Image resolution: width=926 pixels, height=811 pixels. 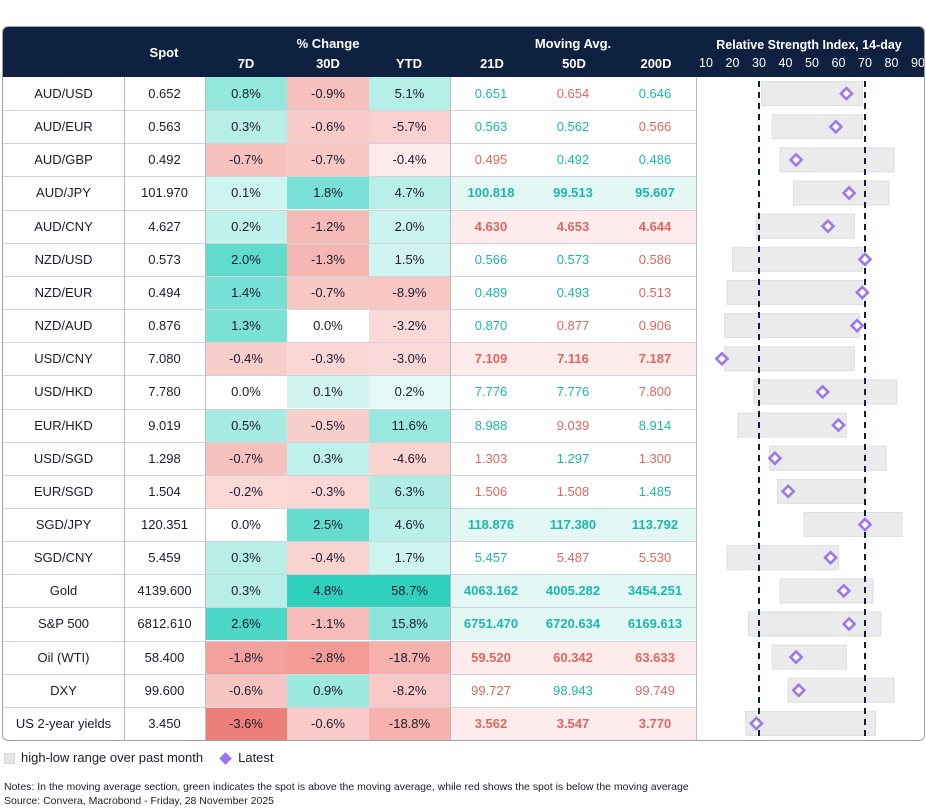 What do you see at coordinates (463, 226) in the screenshot?
I see `table-row: AUD/CNY 4.627 0.2% -1.2% 2.0% 4.630 4.653 4.644` at bounding box center [463, 226].